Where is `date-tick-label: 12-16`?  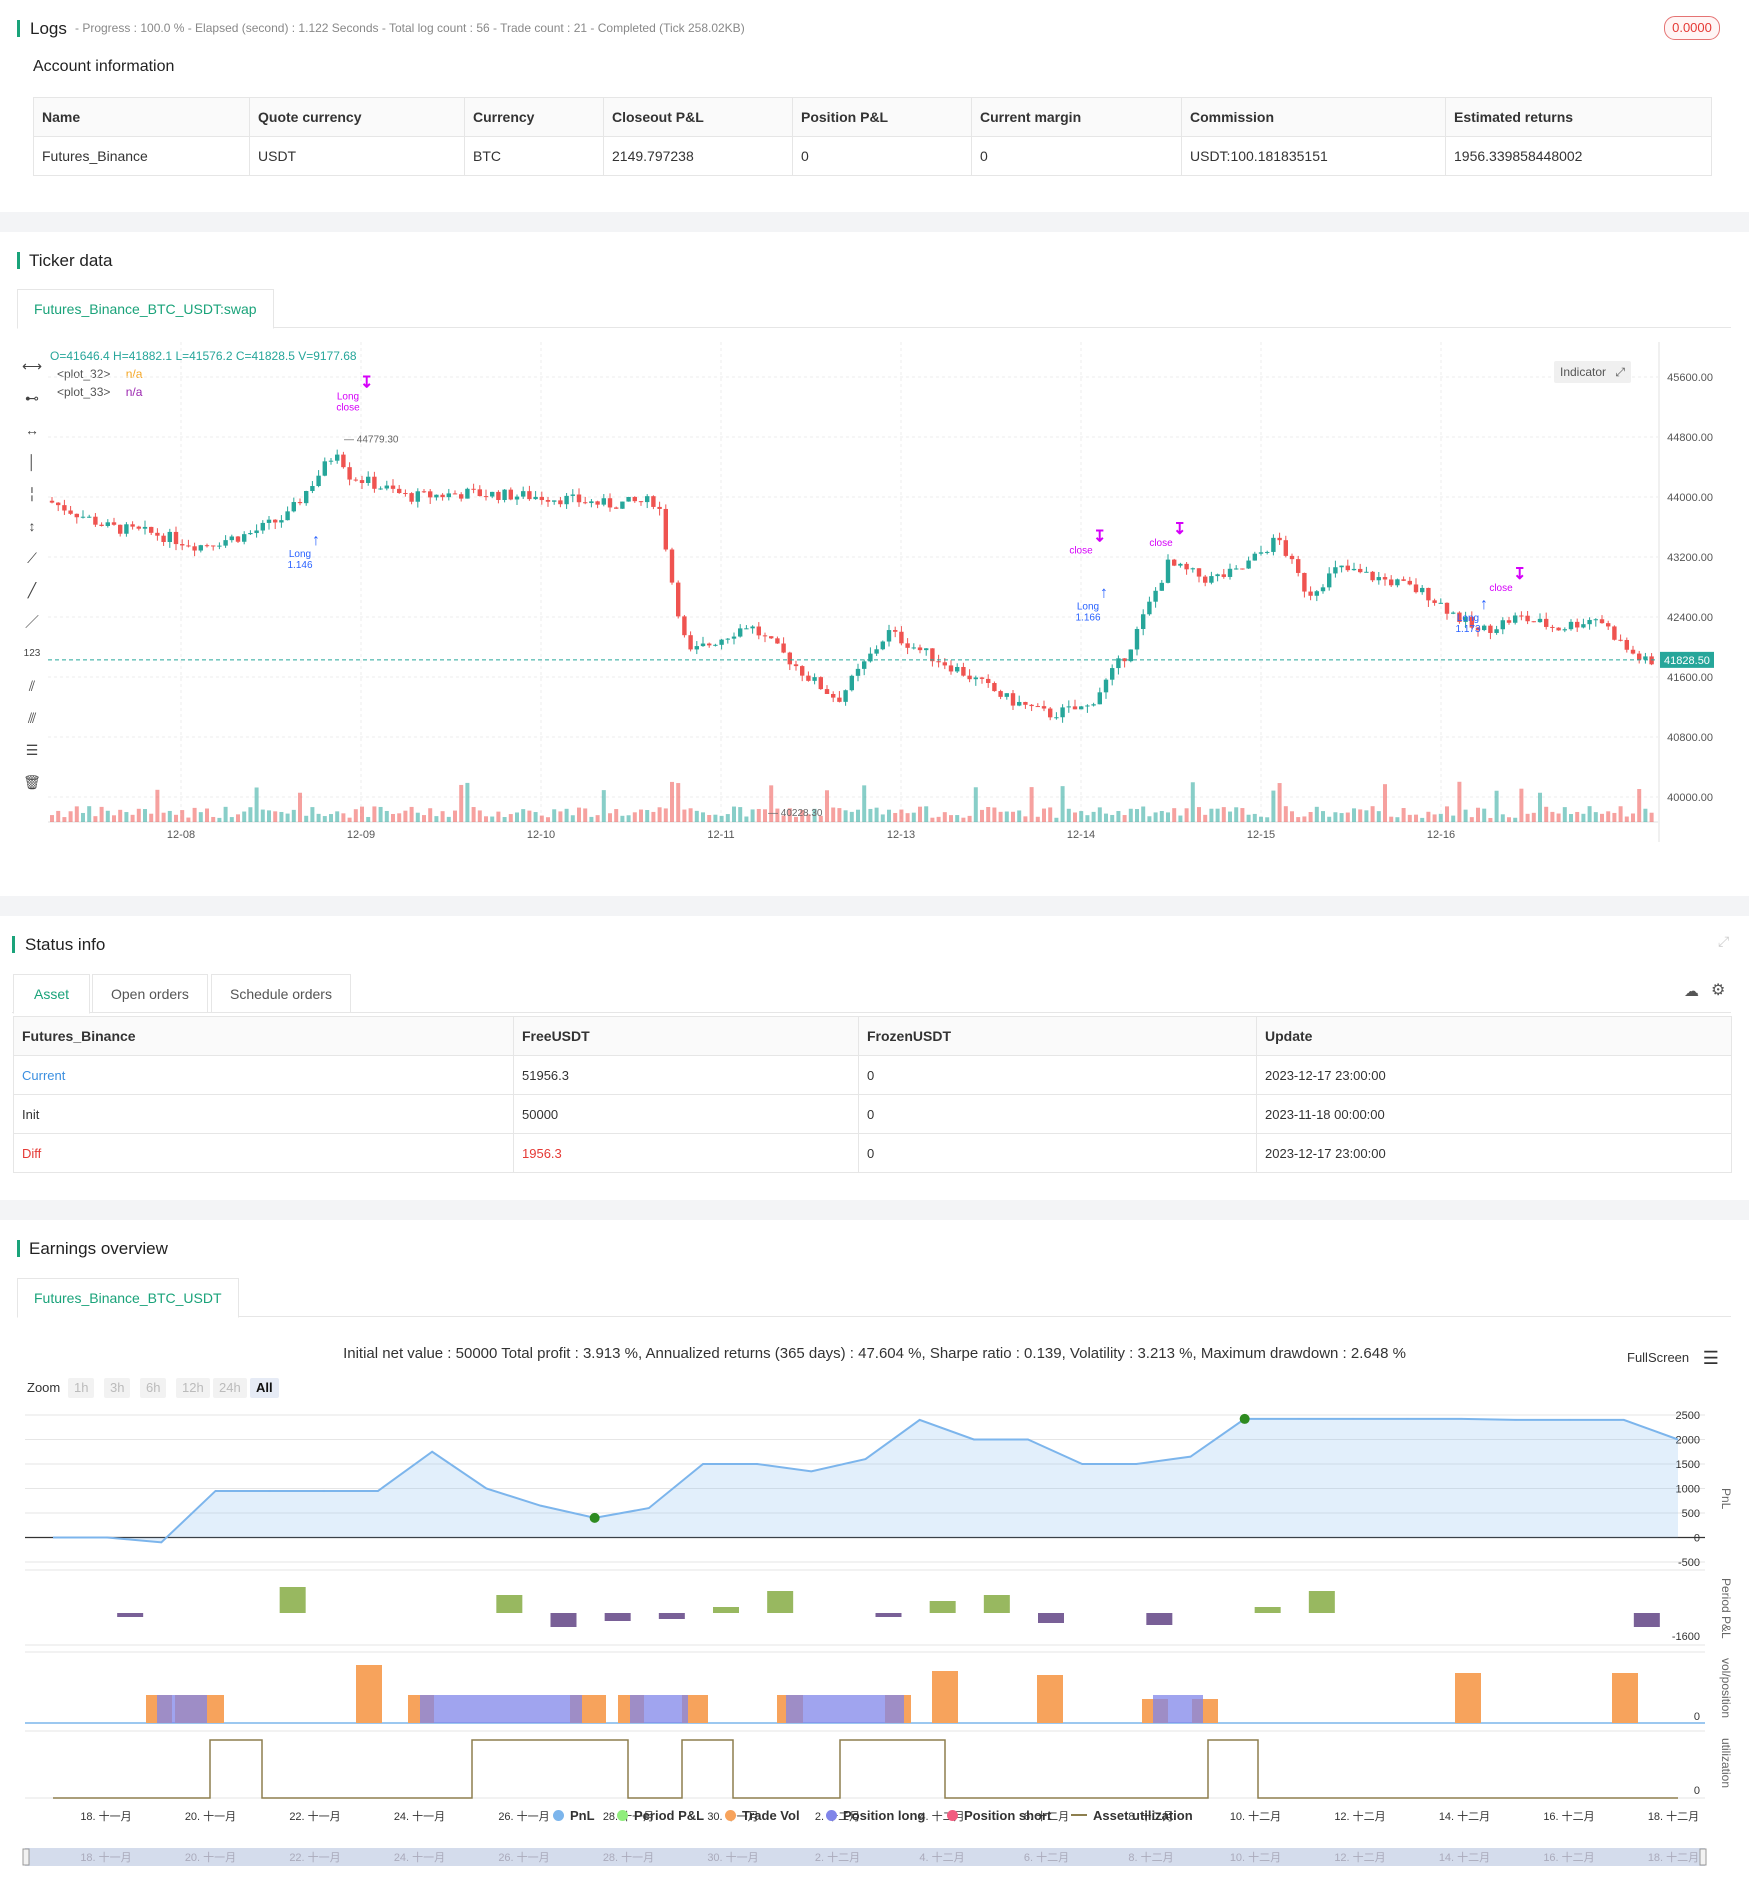 date-tick-label: 12-16 is located at coordinates (1441, 835).